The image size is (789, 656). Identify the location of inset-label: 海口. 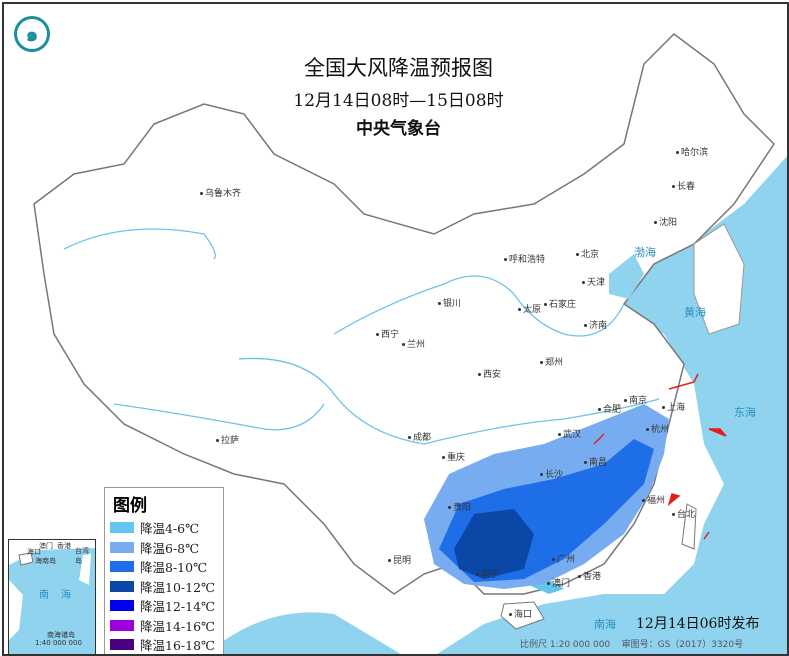
(34, 552).